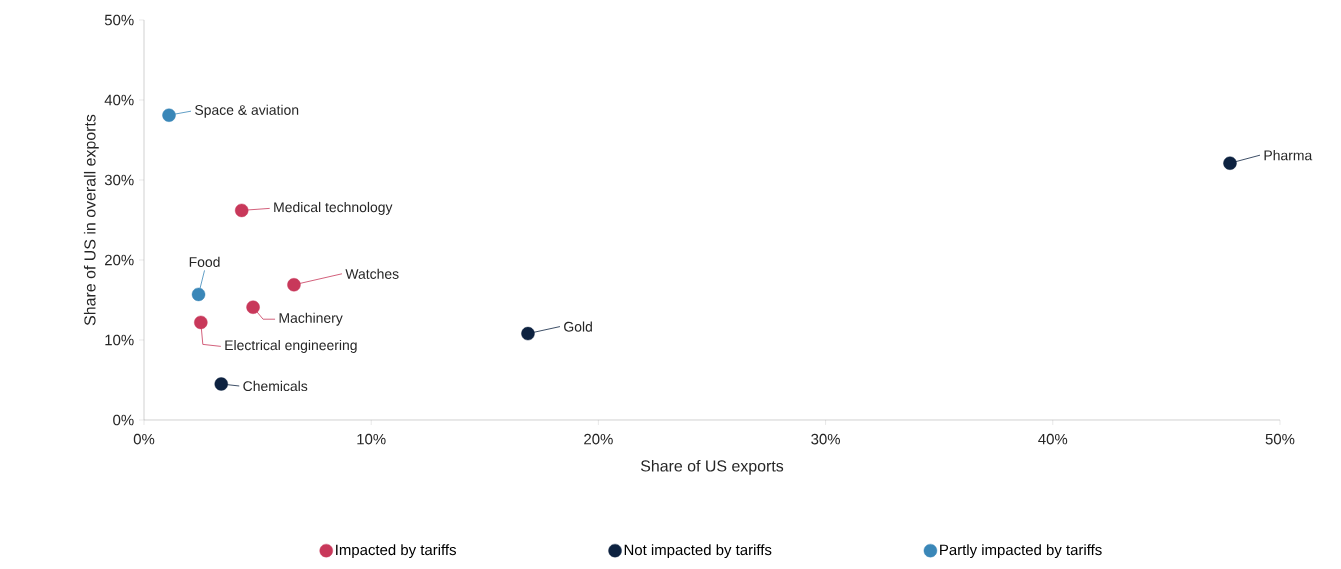  I want to click on annotation: Electrical engineering, so click(291, 346).